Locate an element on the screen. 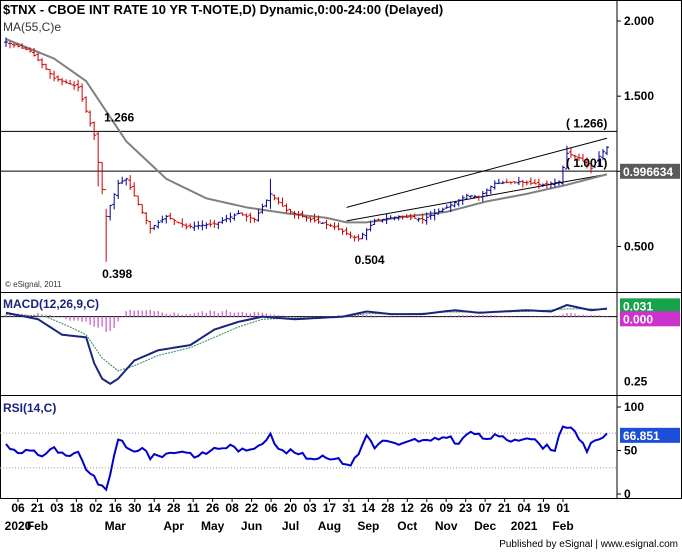 Image resolution: width=682 pixels, height=556 pixels. macd-layer is located at coordinates (308, 344).